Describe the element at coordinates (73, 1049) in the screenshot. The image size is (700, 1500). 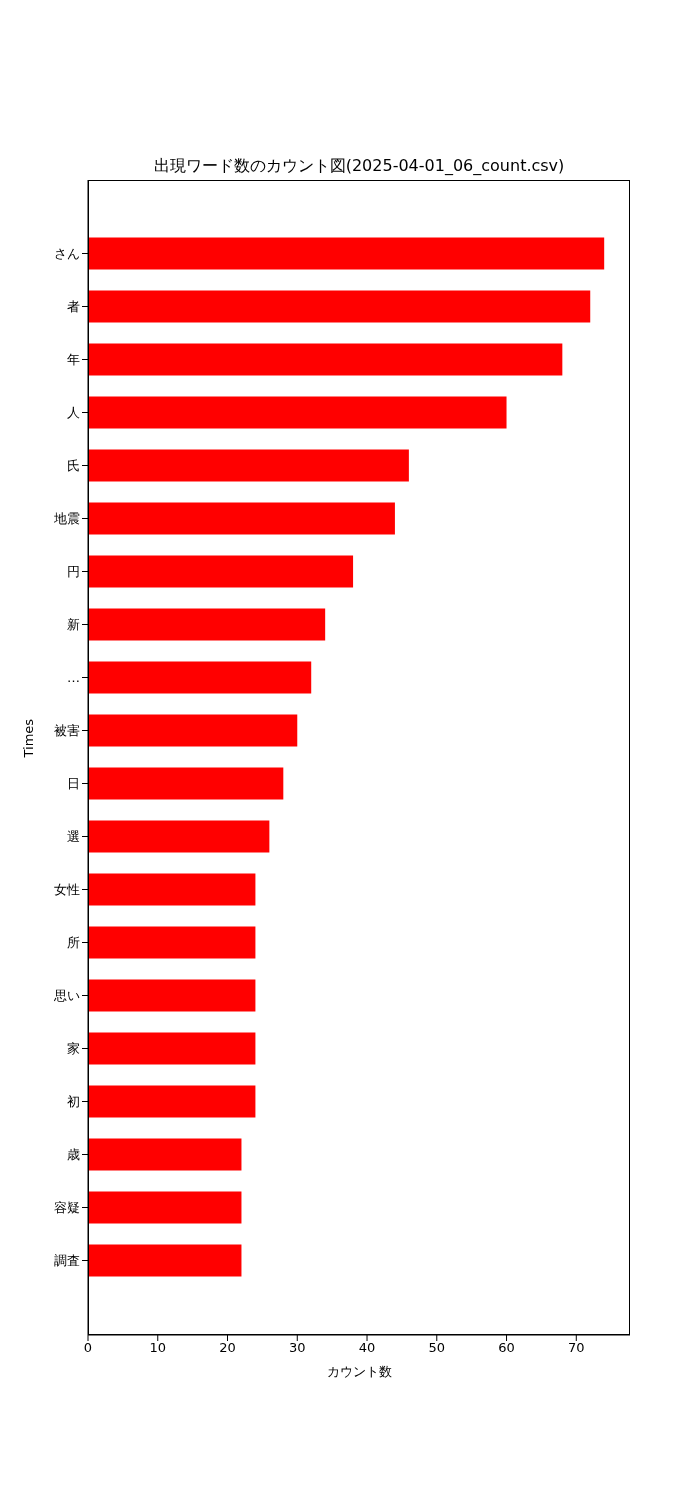
I see `y-tick-label: 家` at that location.